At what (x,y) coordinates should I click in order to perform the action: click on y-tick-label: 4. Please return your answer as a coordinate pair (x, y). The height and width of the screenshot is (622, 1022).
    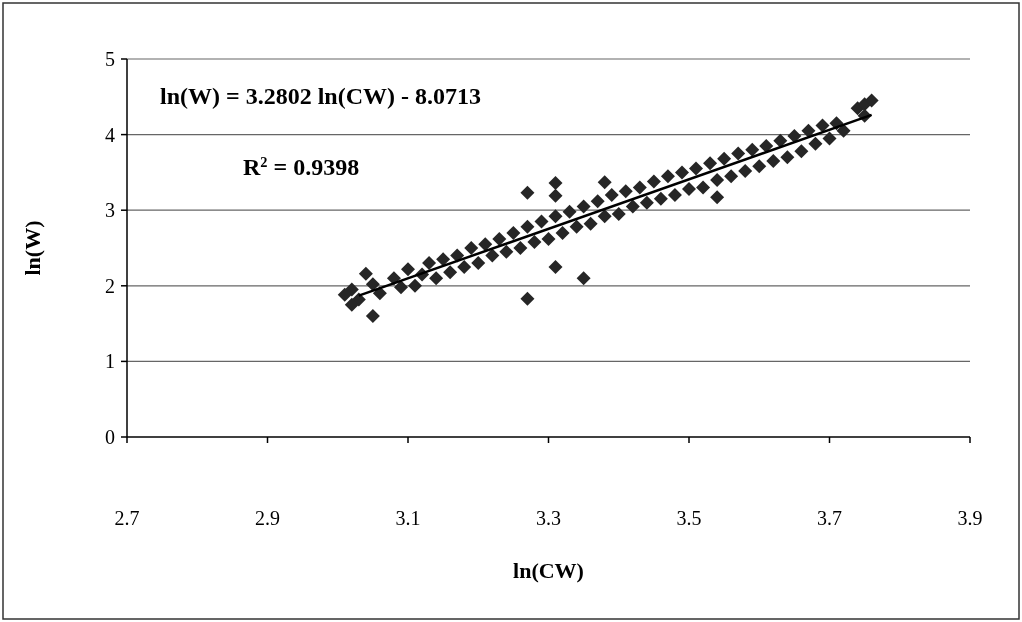
    Looking at the image, I should click on (110, 134).